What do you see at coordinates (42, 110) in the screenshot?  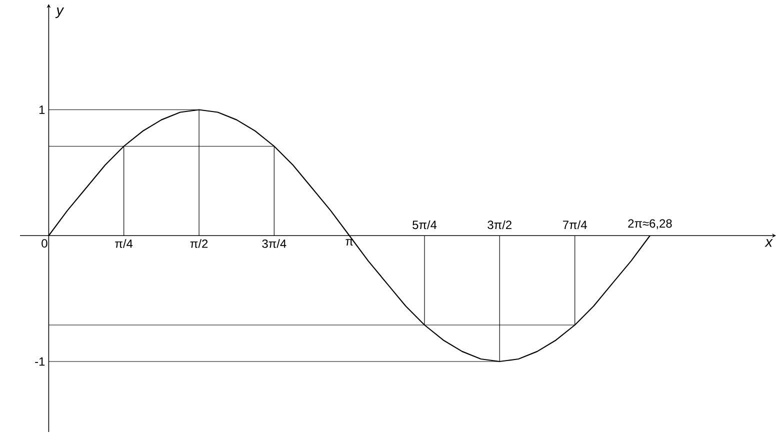 I see `y-tick-label: 1` at bounding box center [42, 110].